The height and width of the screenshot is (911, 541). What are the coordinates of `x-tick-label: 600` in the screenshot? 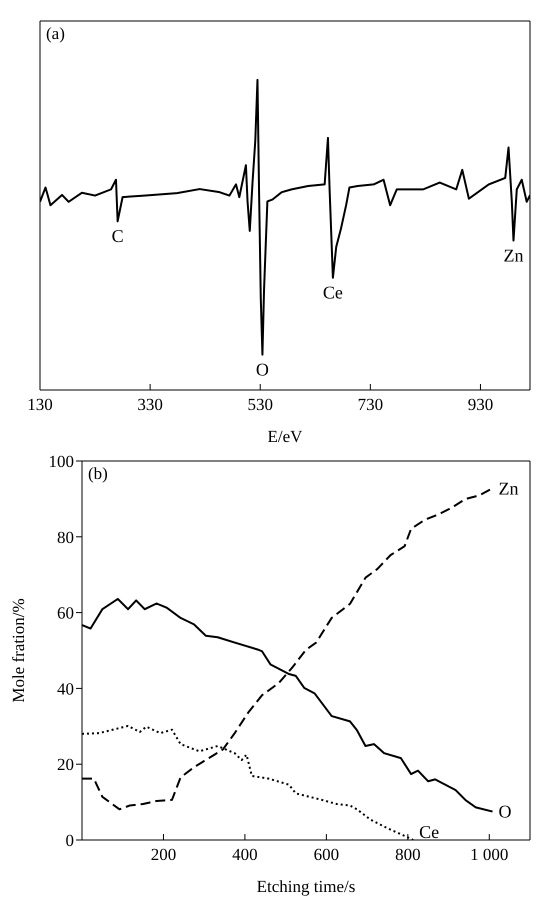 It's located at (327, 854).